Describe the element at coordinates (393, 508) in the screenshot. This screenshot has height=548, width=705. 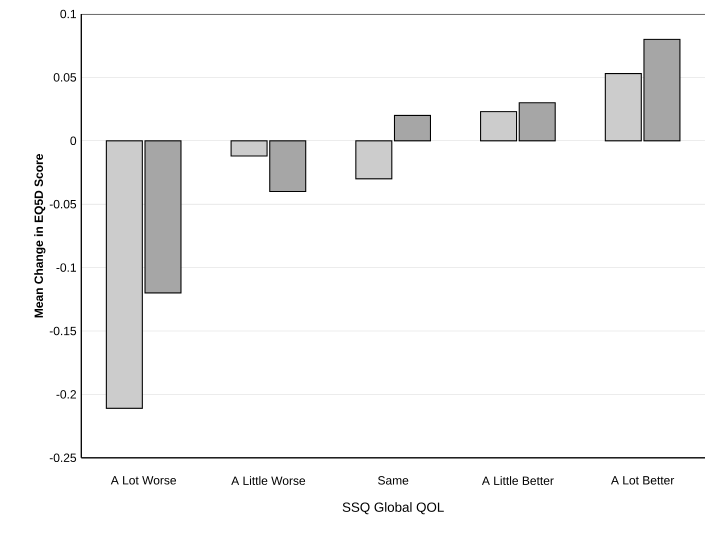
I see `x-axis-title: SSQ Global QOL` at that location.